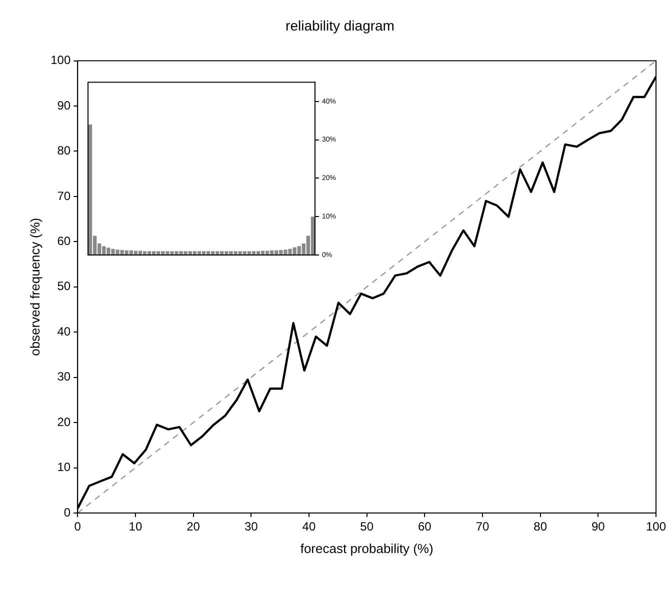 The image size is (670, 594). I want to click on y-tick-label: 100, so click(60, 60).